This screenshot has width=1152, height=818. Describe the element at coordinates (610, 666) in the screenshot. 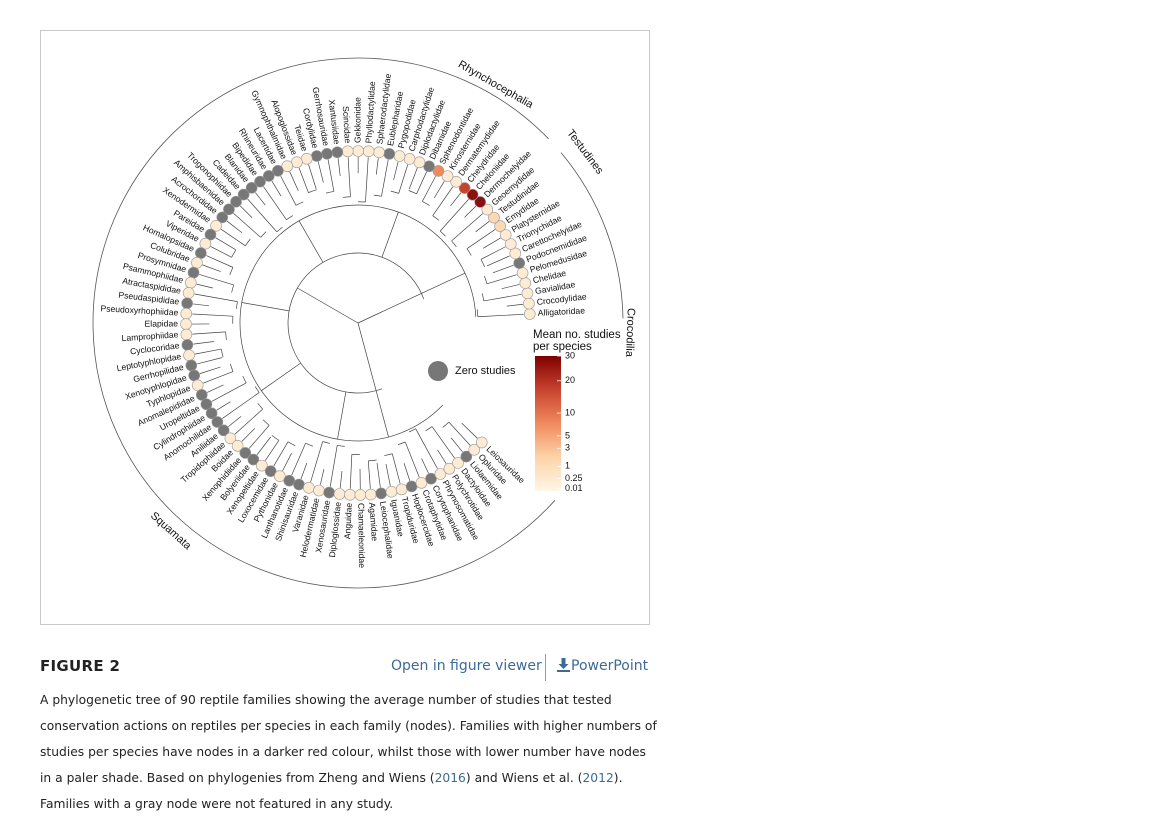

I see `powerpoint-label: PowerPoint` at that location.